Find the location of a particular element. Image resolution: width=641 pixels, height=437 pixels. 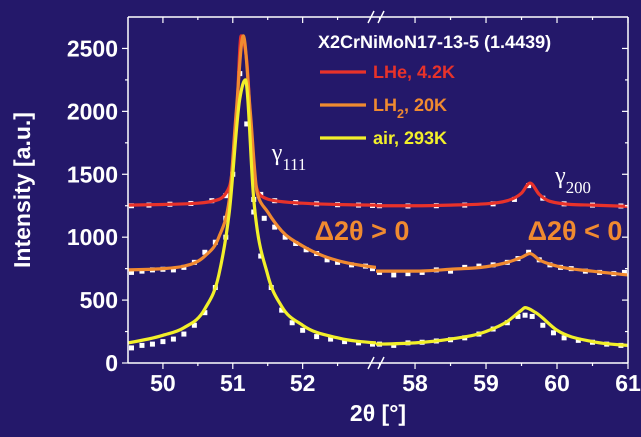

x-tick-label: 51 is located at coordinates (233, 383).